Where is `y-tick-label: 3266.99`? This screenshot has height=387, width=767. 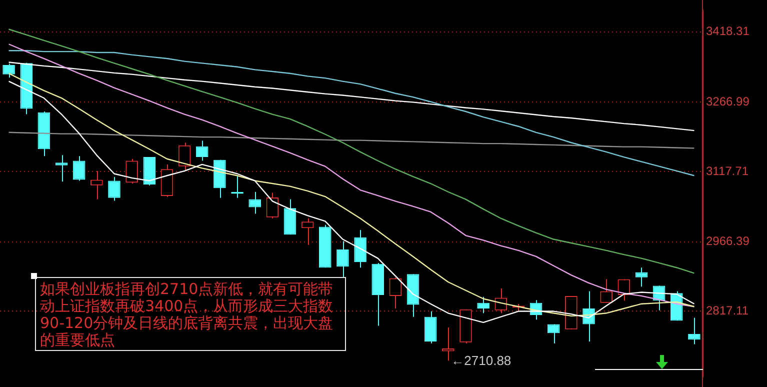 y-tick-label: 3266.99 is located at coordinates (728, 101).